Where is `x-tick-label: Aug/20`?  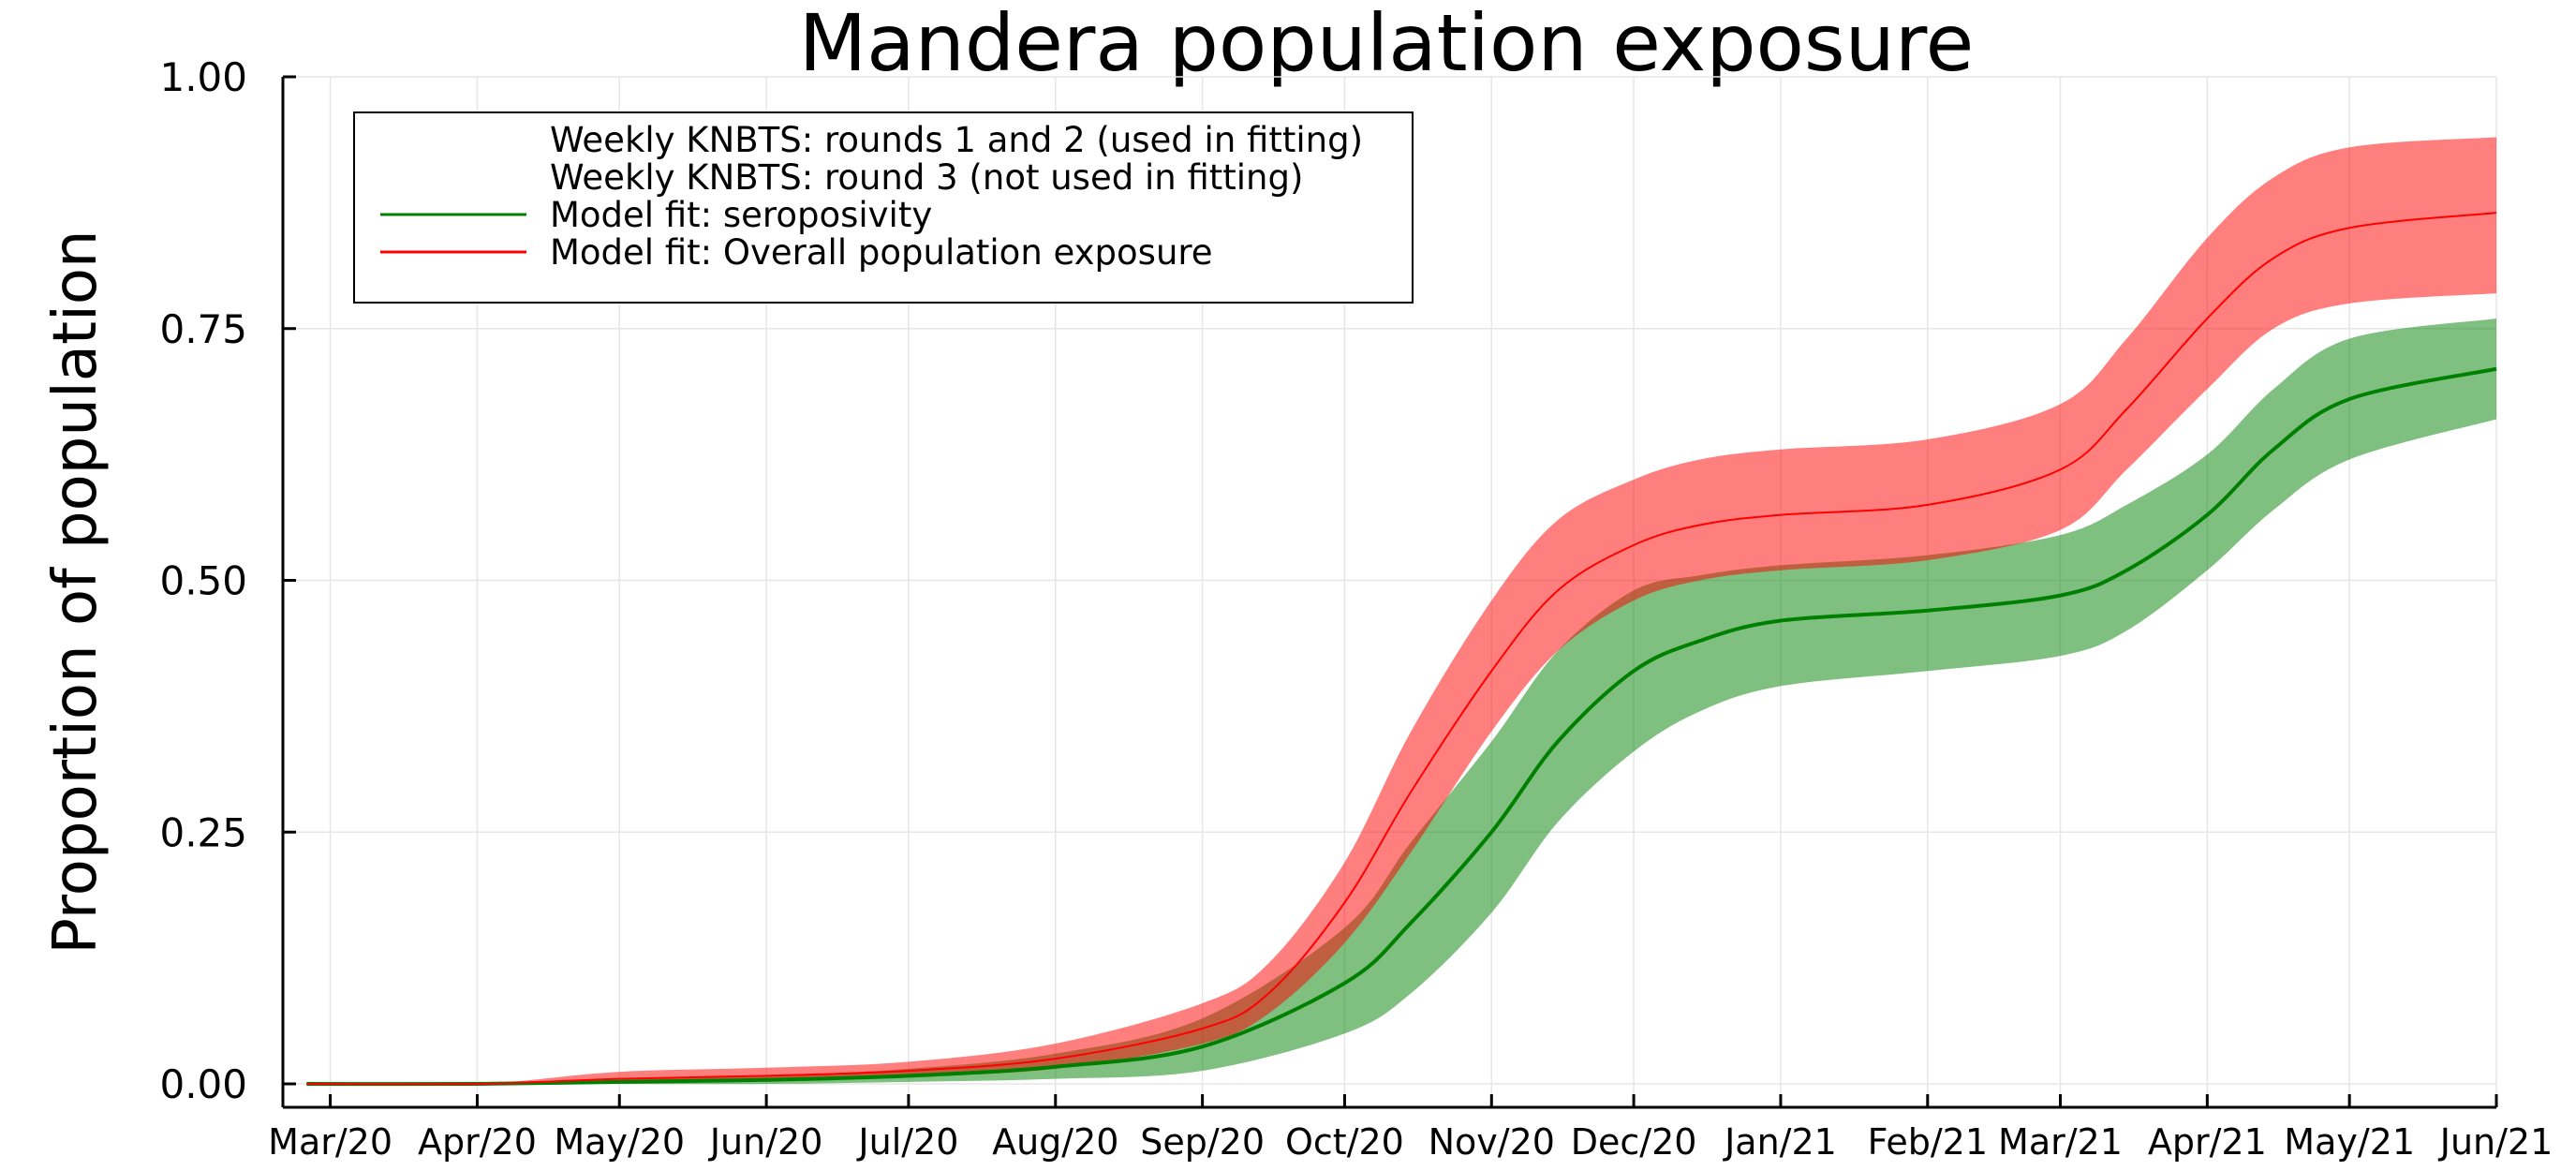 x-tick-label: Aug/20 is located at coordinates (1055, 1142).